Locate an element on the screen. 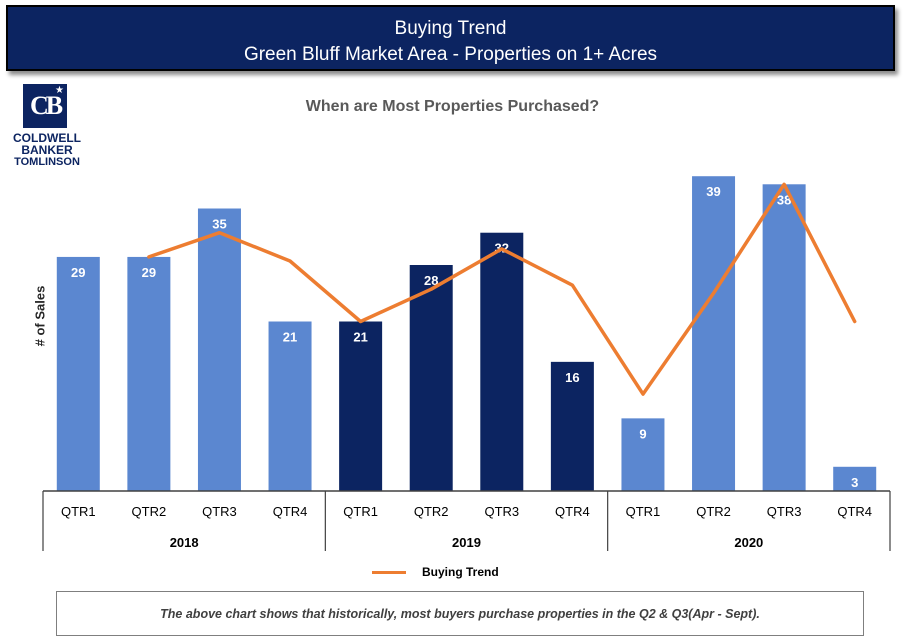 This screenshot has width=905, height=641. x-group-label: 2019 is located at coordinates (466, 542).